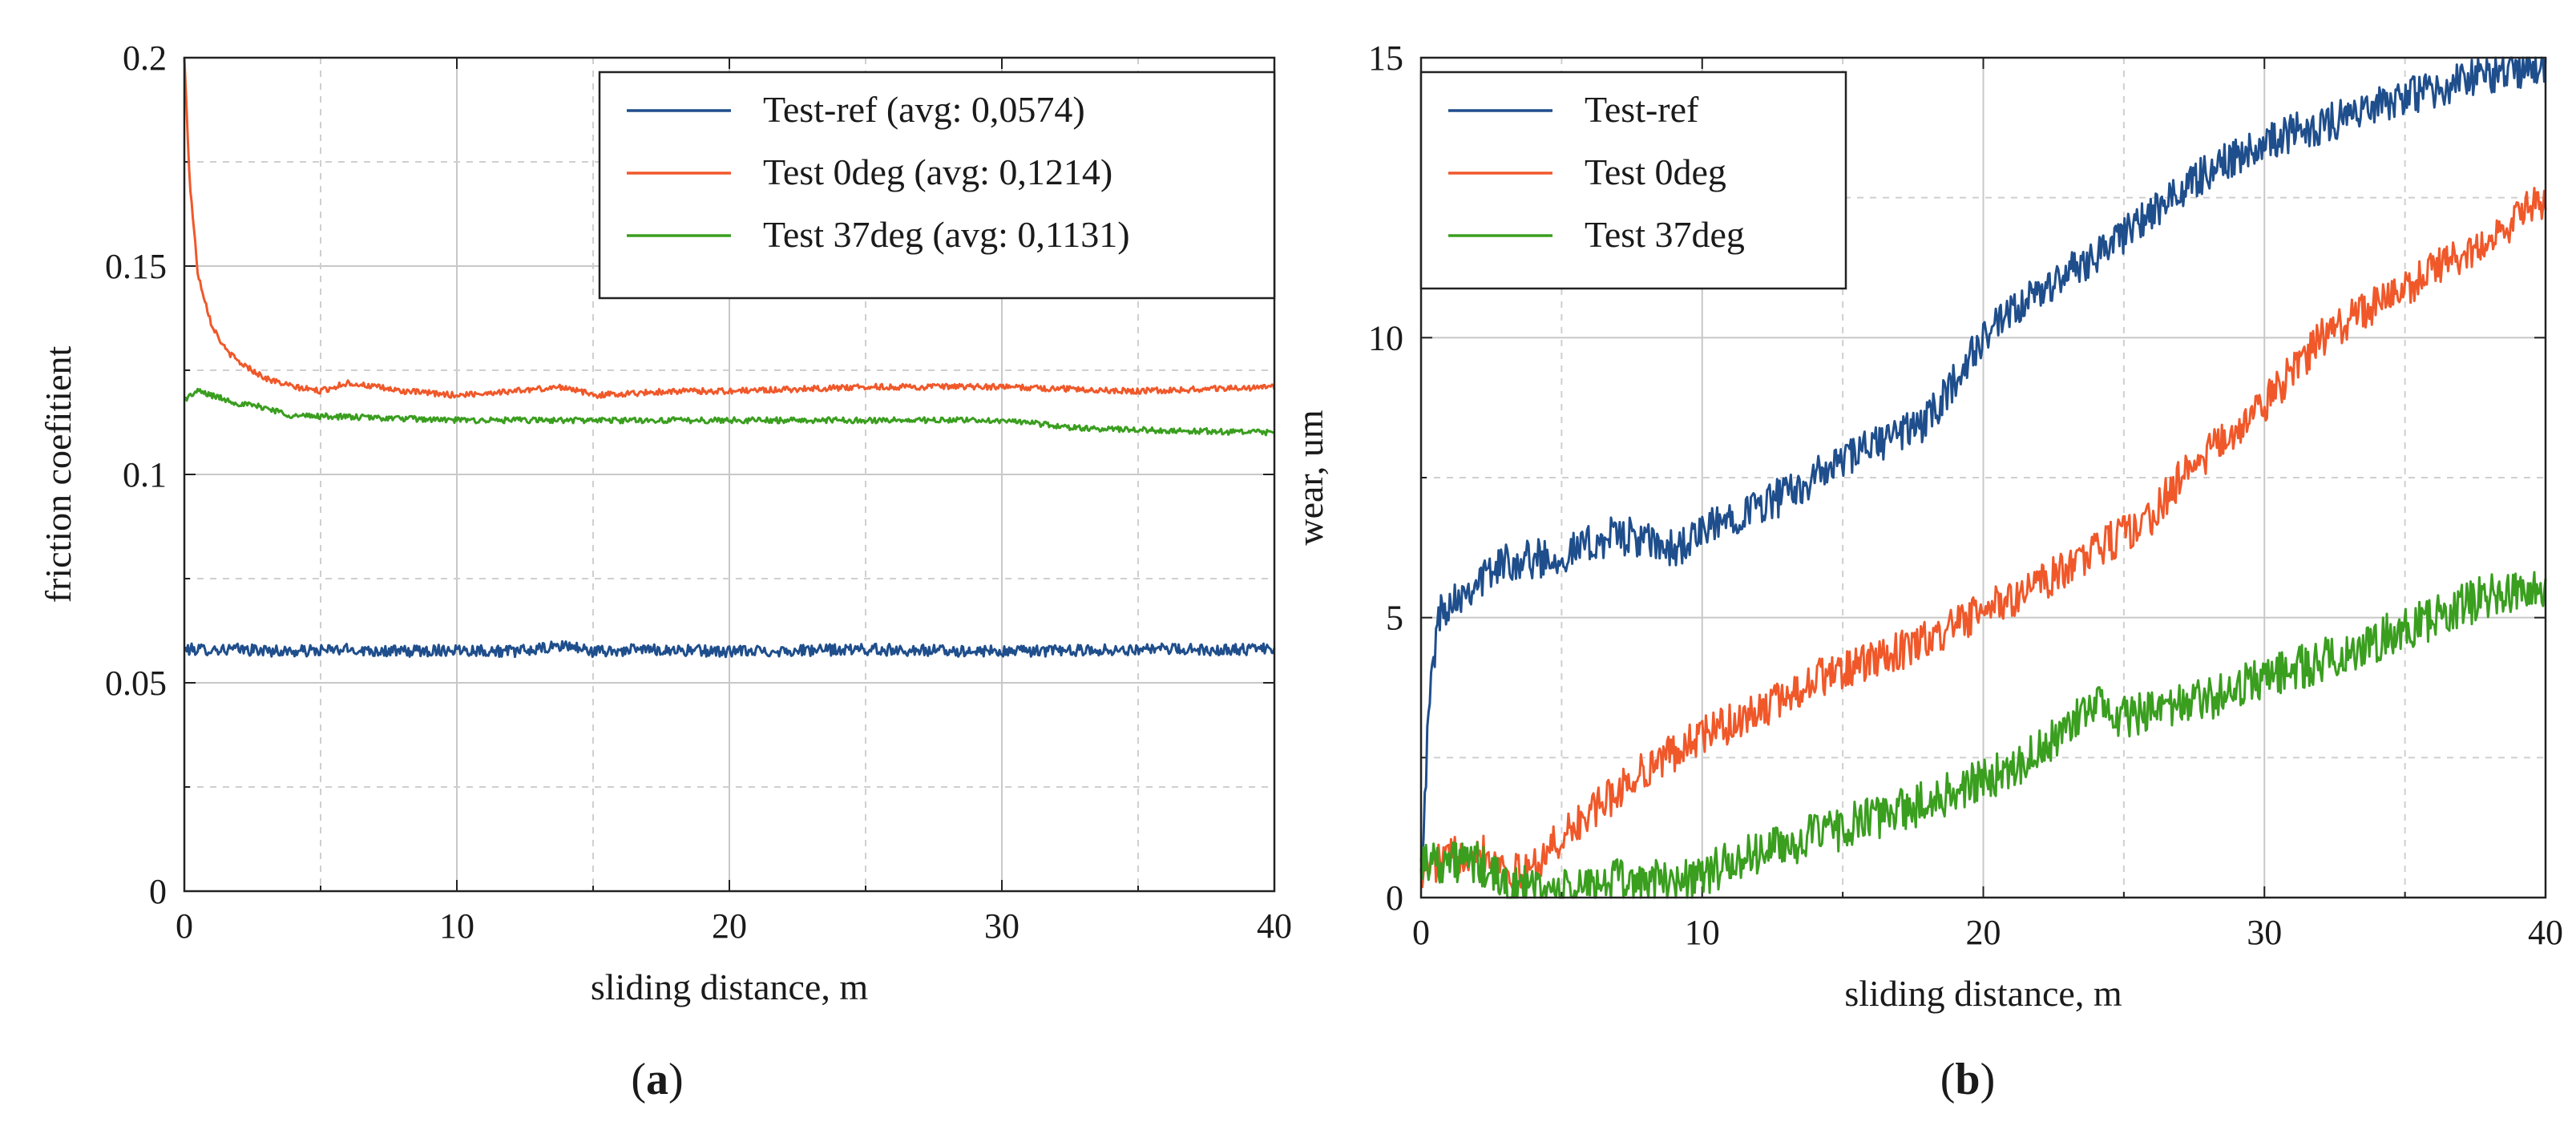  I want to click on legend: Test-ref Test 0deg Test 37deg, so click(1633, 181).